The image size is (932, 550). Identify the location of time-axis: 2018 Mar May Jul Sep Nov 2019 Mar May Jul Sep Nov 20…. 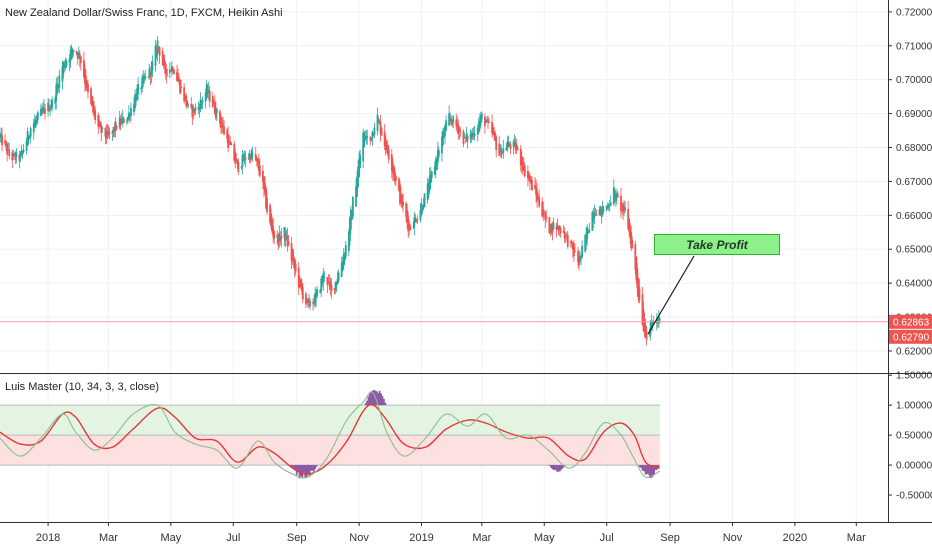
(451, 533).